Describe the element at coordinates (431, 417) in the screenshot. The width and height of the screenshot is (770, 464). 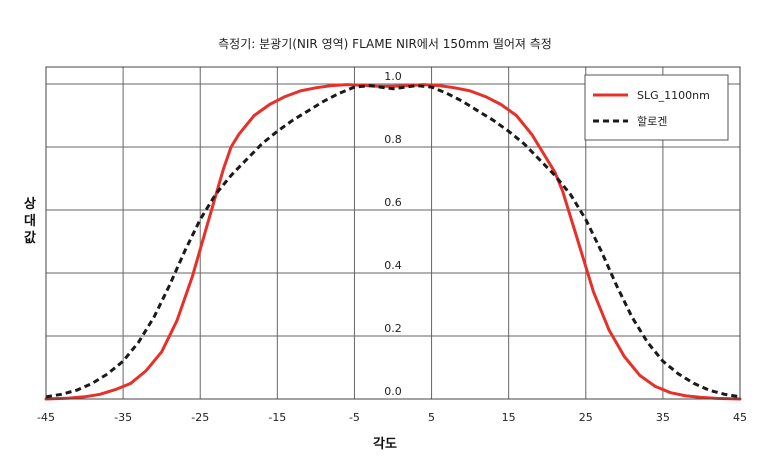
I see `x-tick-label: 5` at that location.